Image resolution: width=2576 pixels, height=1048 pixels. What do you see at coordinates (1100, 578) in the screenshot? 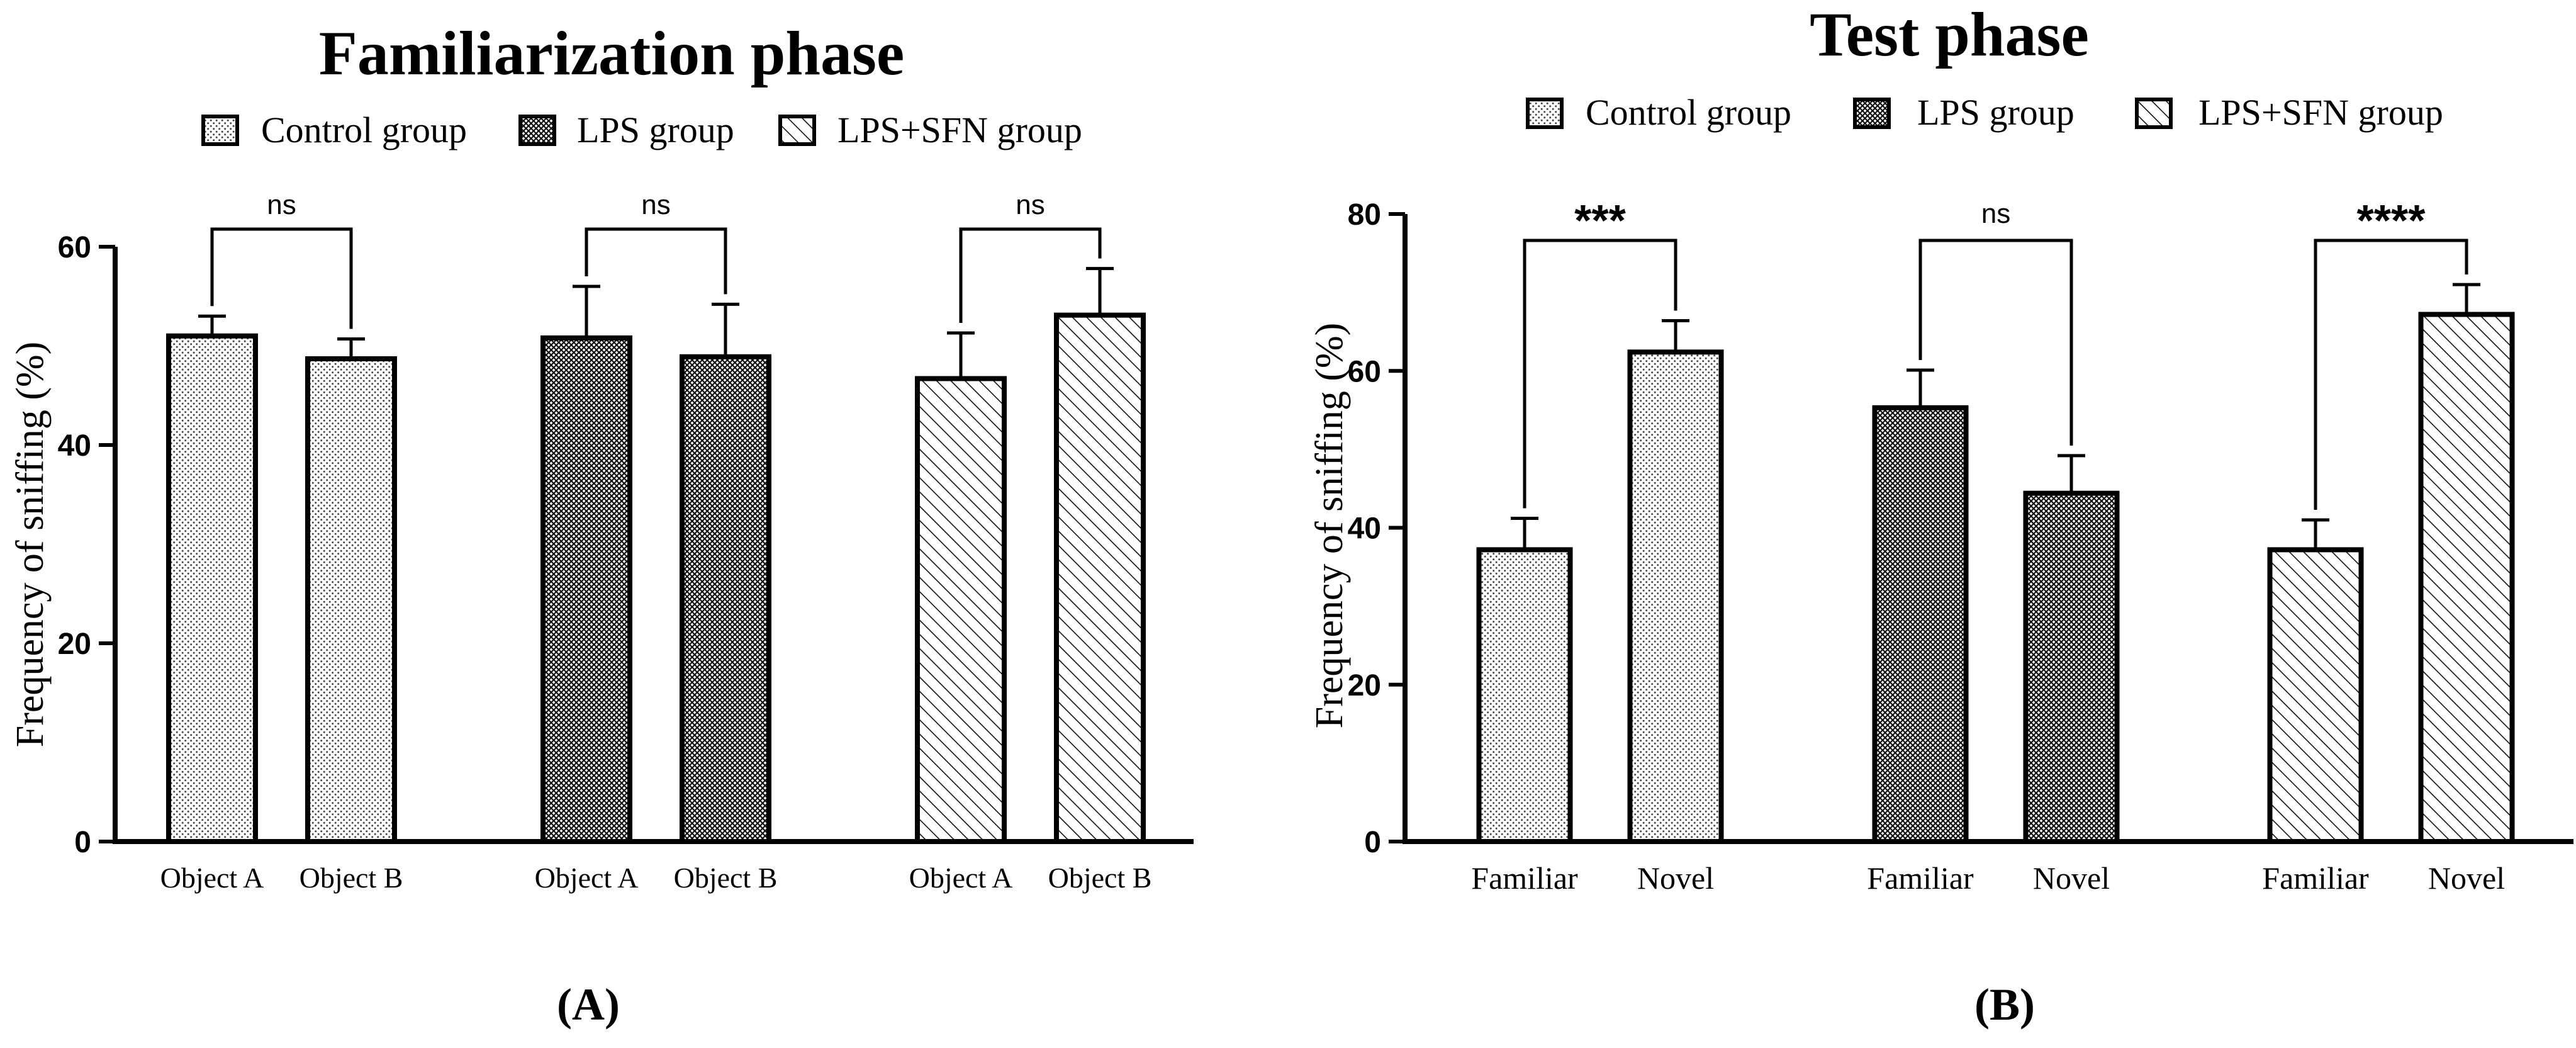
I see `bar-lps-sfn-object-b` at bounding box center [1100, 578].